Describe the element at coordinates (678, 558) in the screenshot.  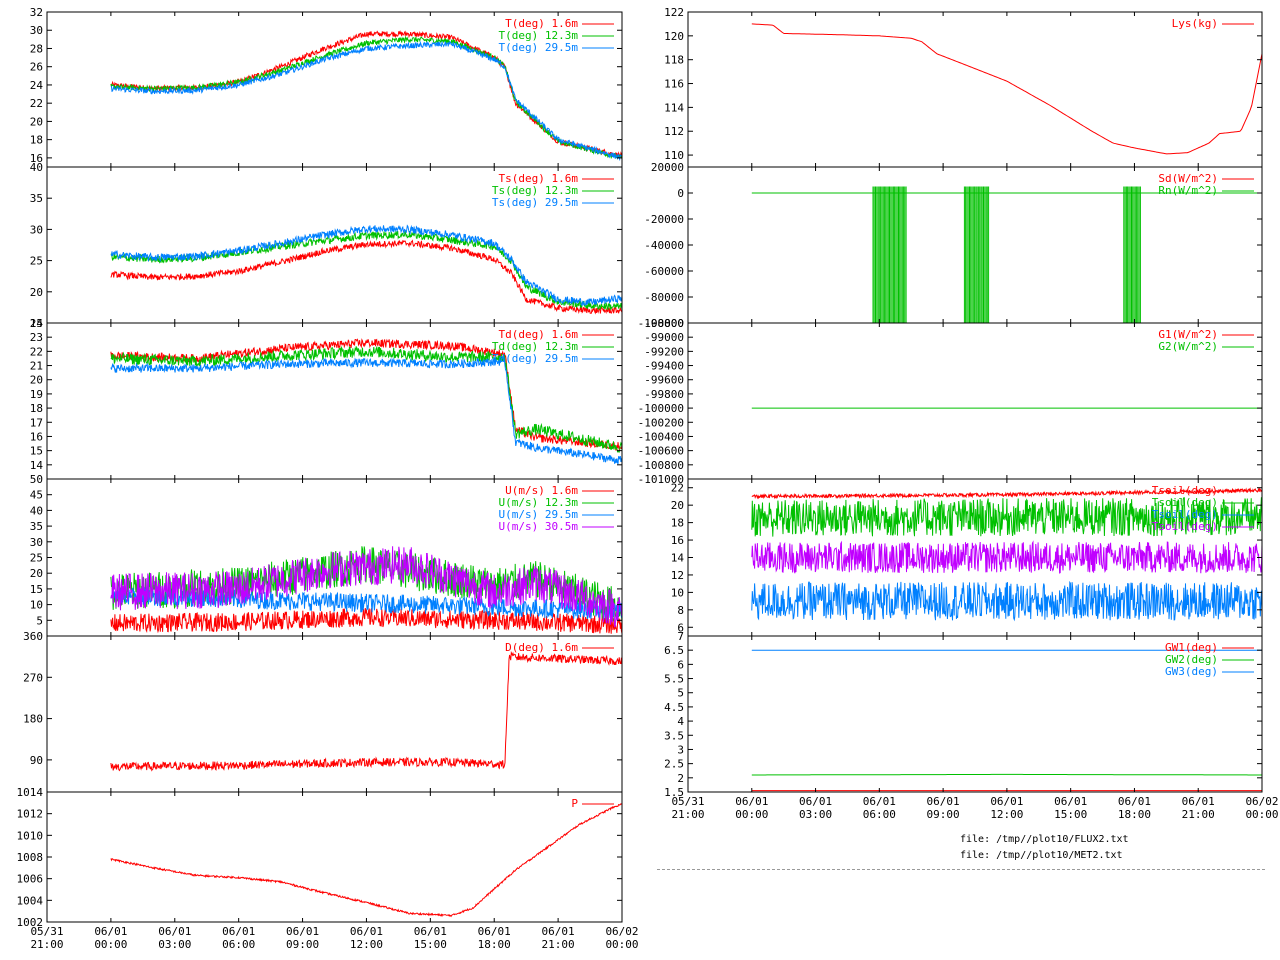
I see `soil-temp-ytick-4: 14` at that location.